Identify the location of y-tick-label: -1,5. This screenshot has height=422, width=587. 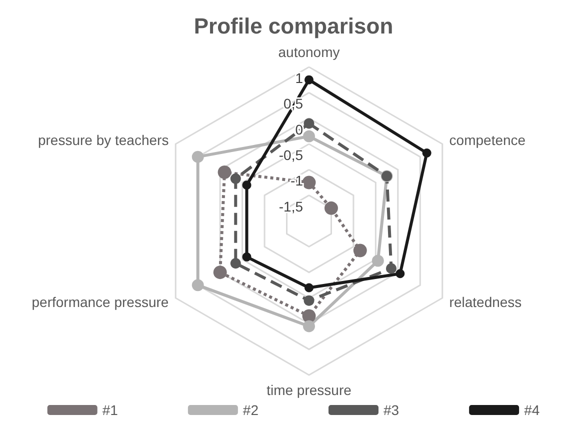
(291, 206).